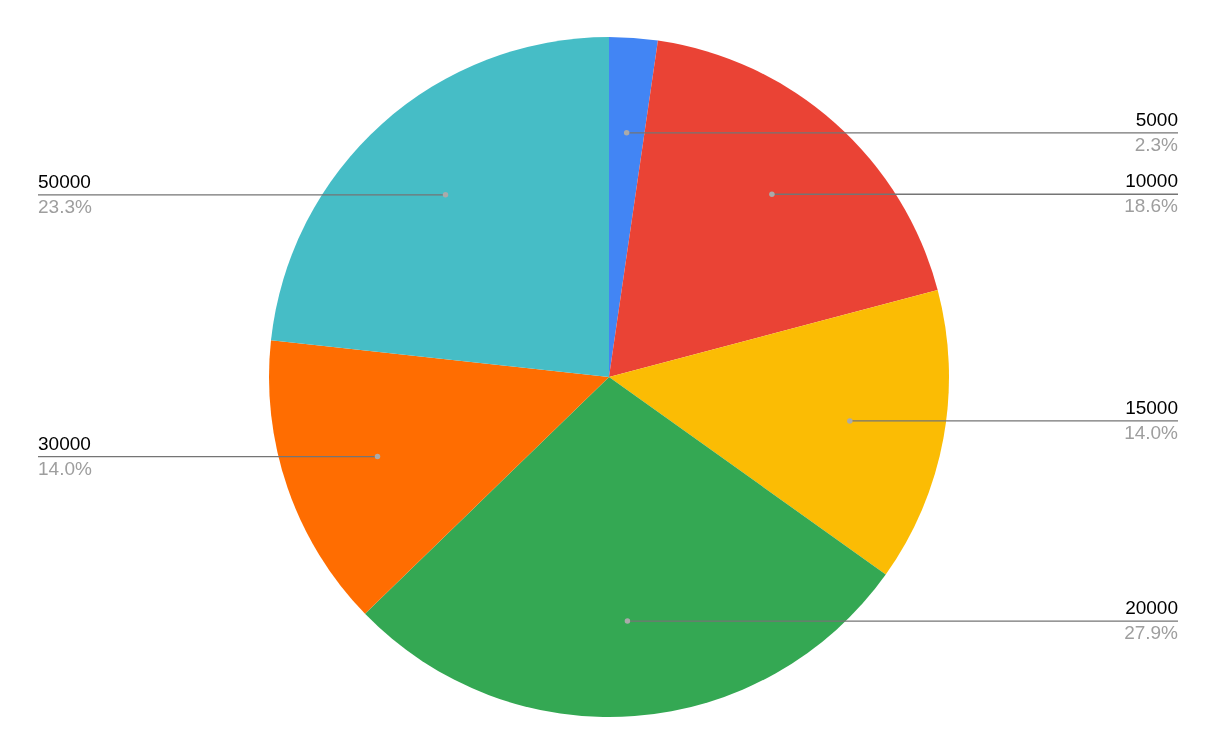  I want to click on data-label: 2.3%, so click(1156, 144).